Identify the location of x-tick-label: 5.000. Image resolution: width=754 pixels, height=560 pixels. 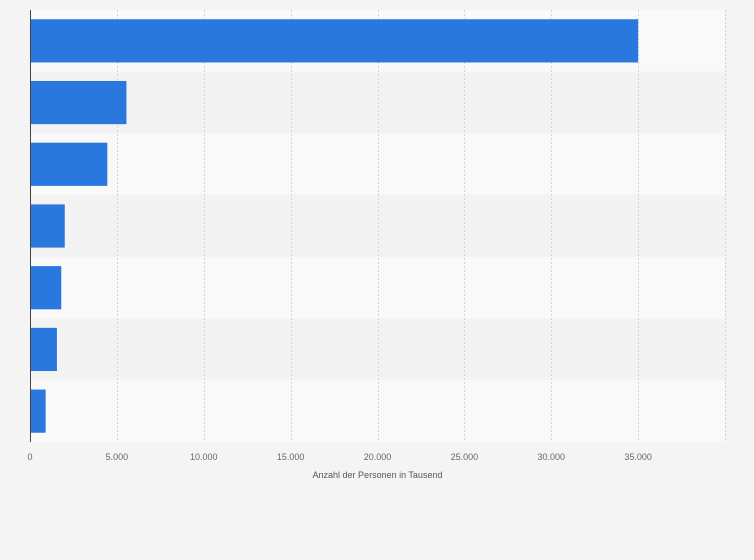
(117, 457).